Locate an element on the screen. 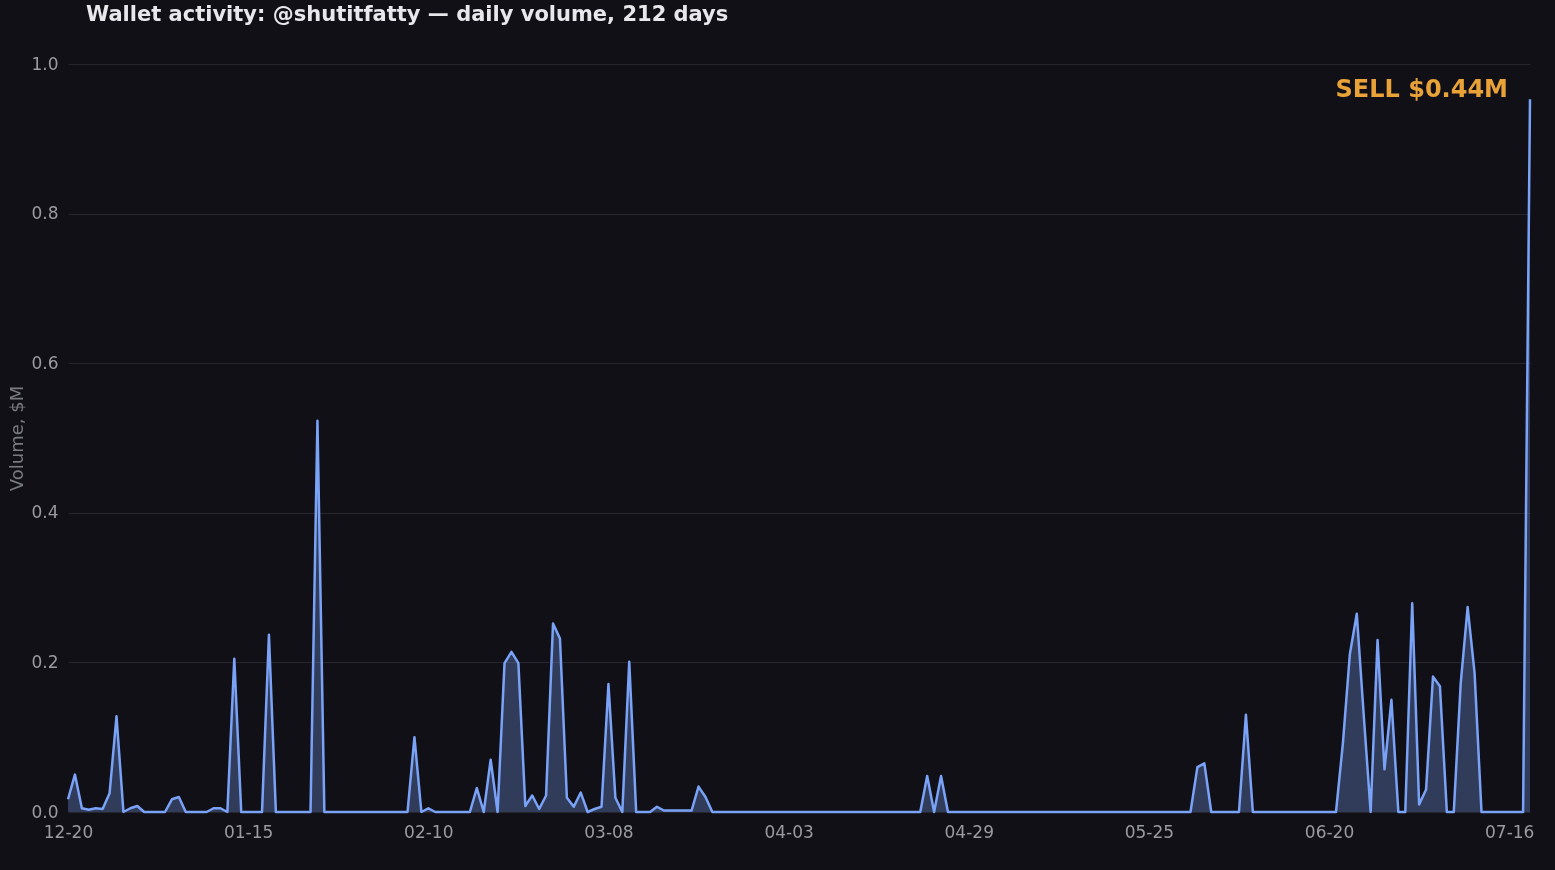  x-tick-label: 01-15 is located at coordinates (248, 831).